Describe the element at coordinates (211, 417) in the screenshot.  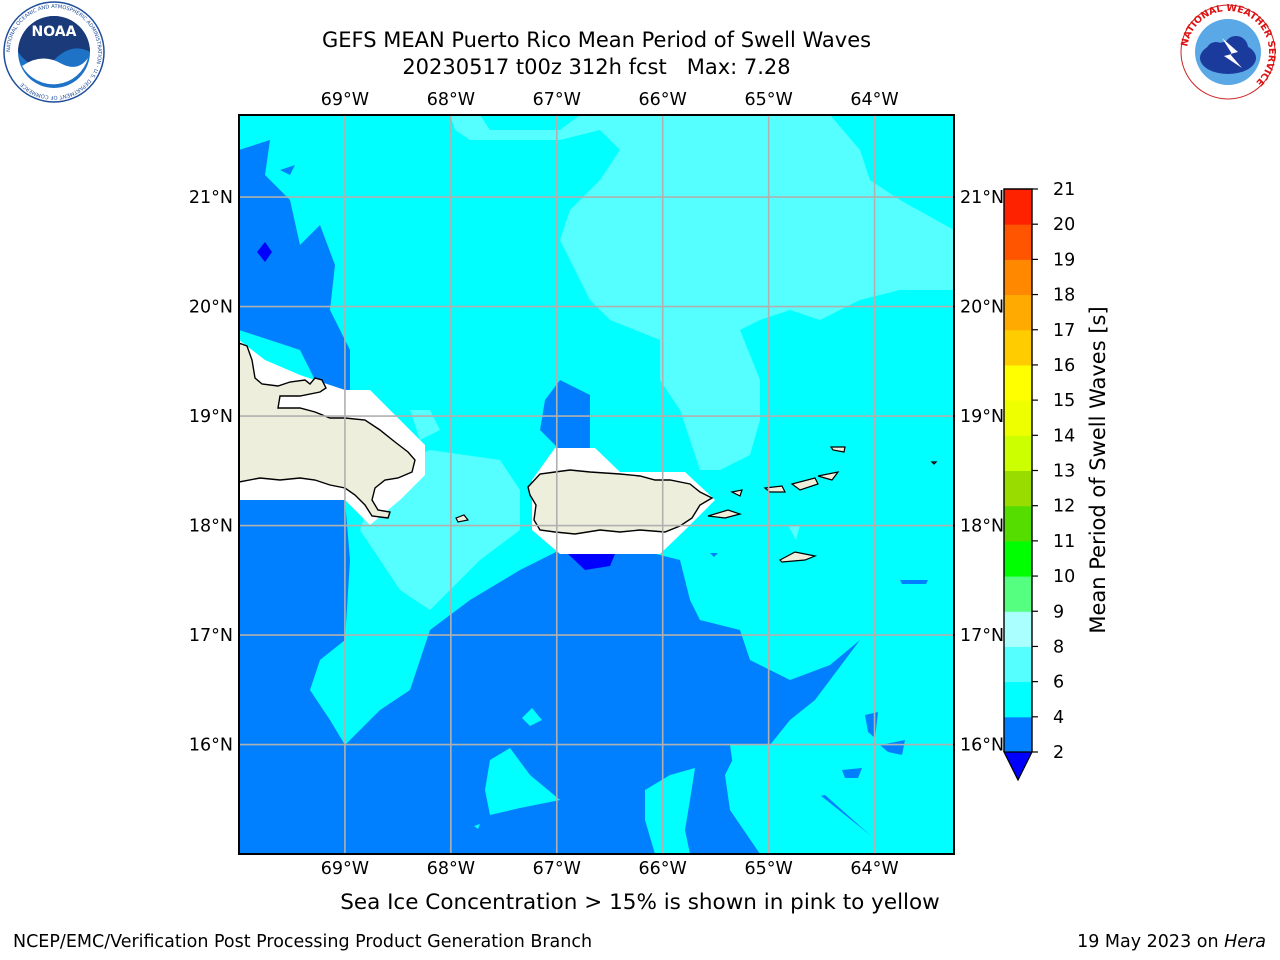
I see `lat-label-left: 19°N` at that location.